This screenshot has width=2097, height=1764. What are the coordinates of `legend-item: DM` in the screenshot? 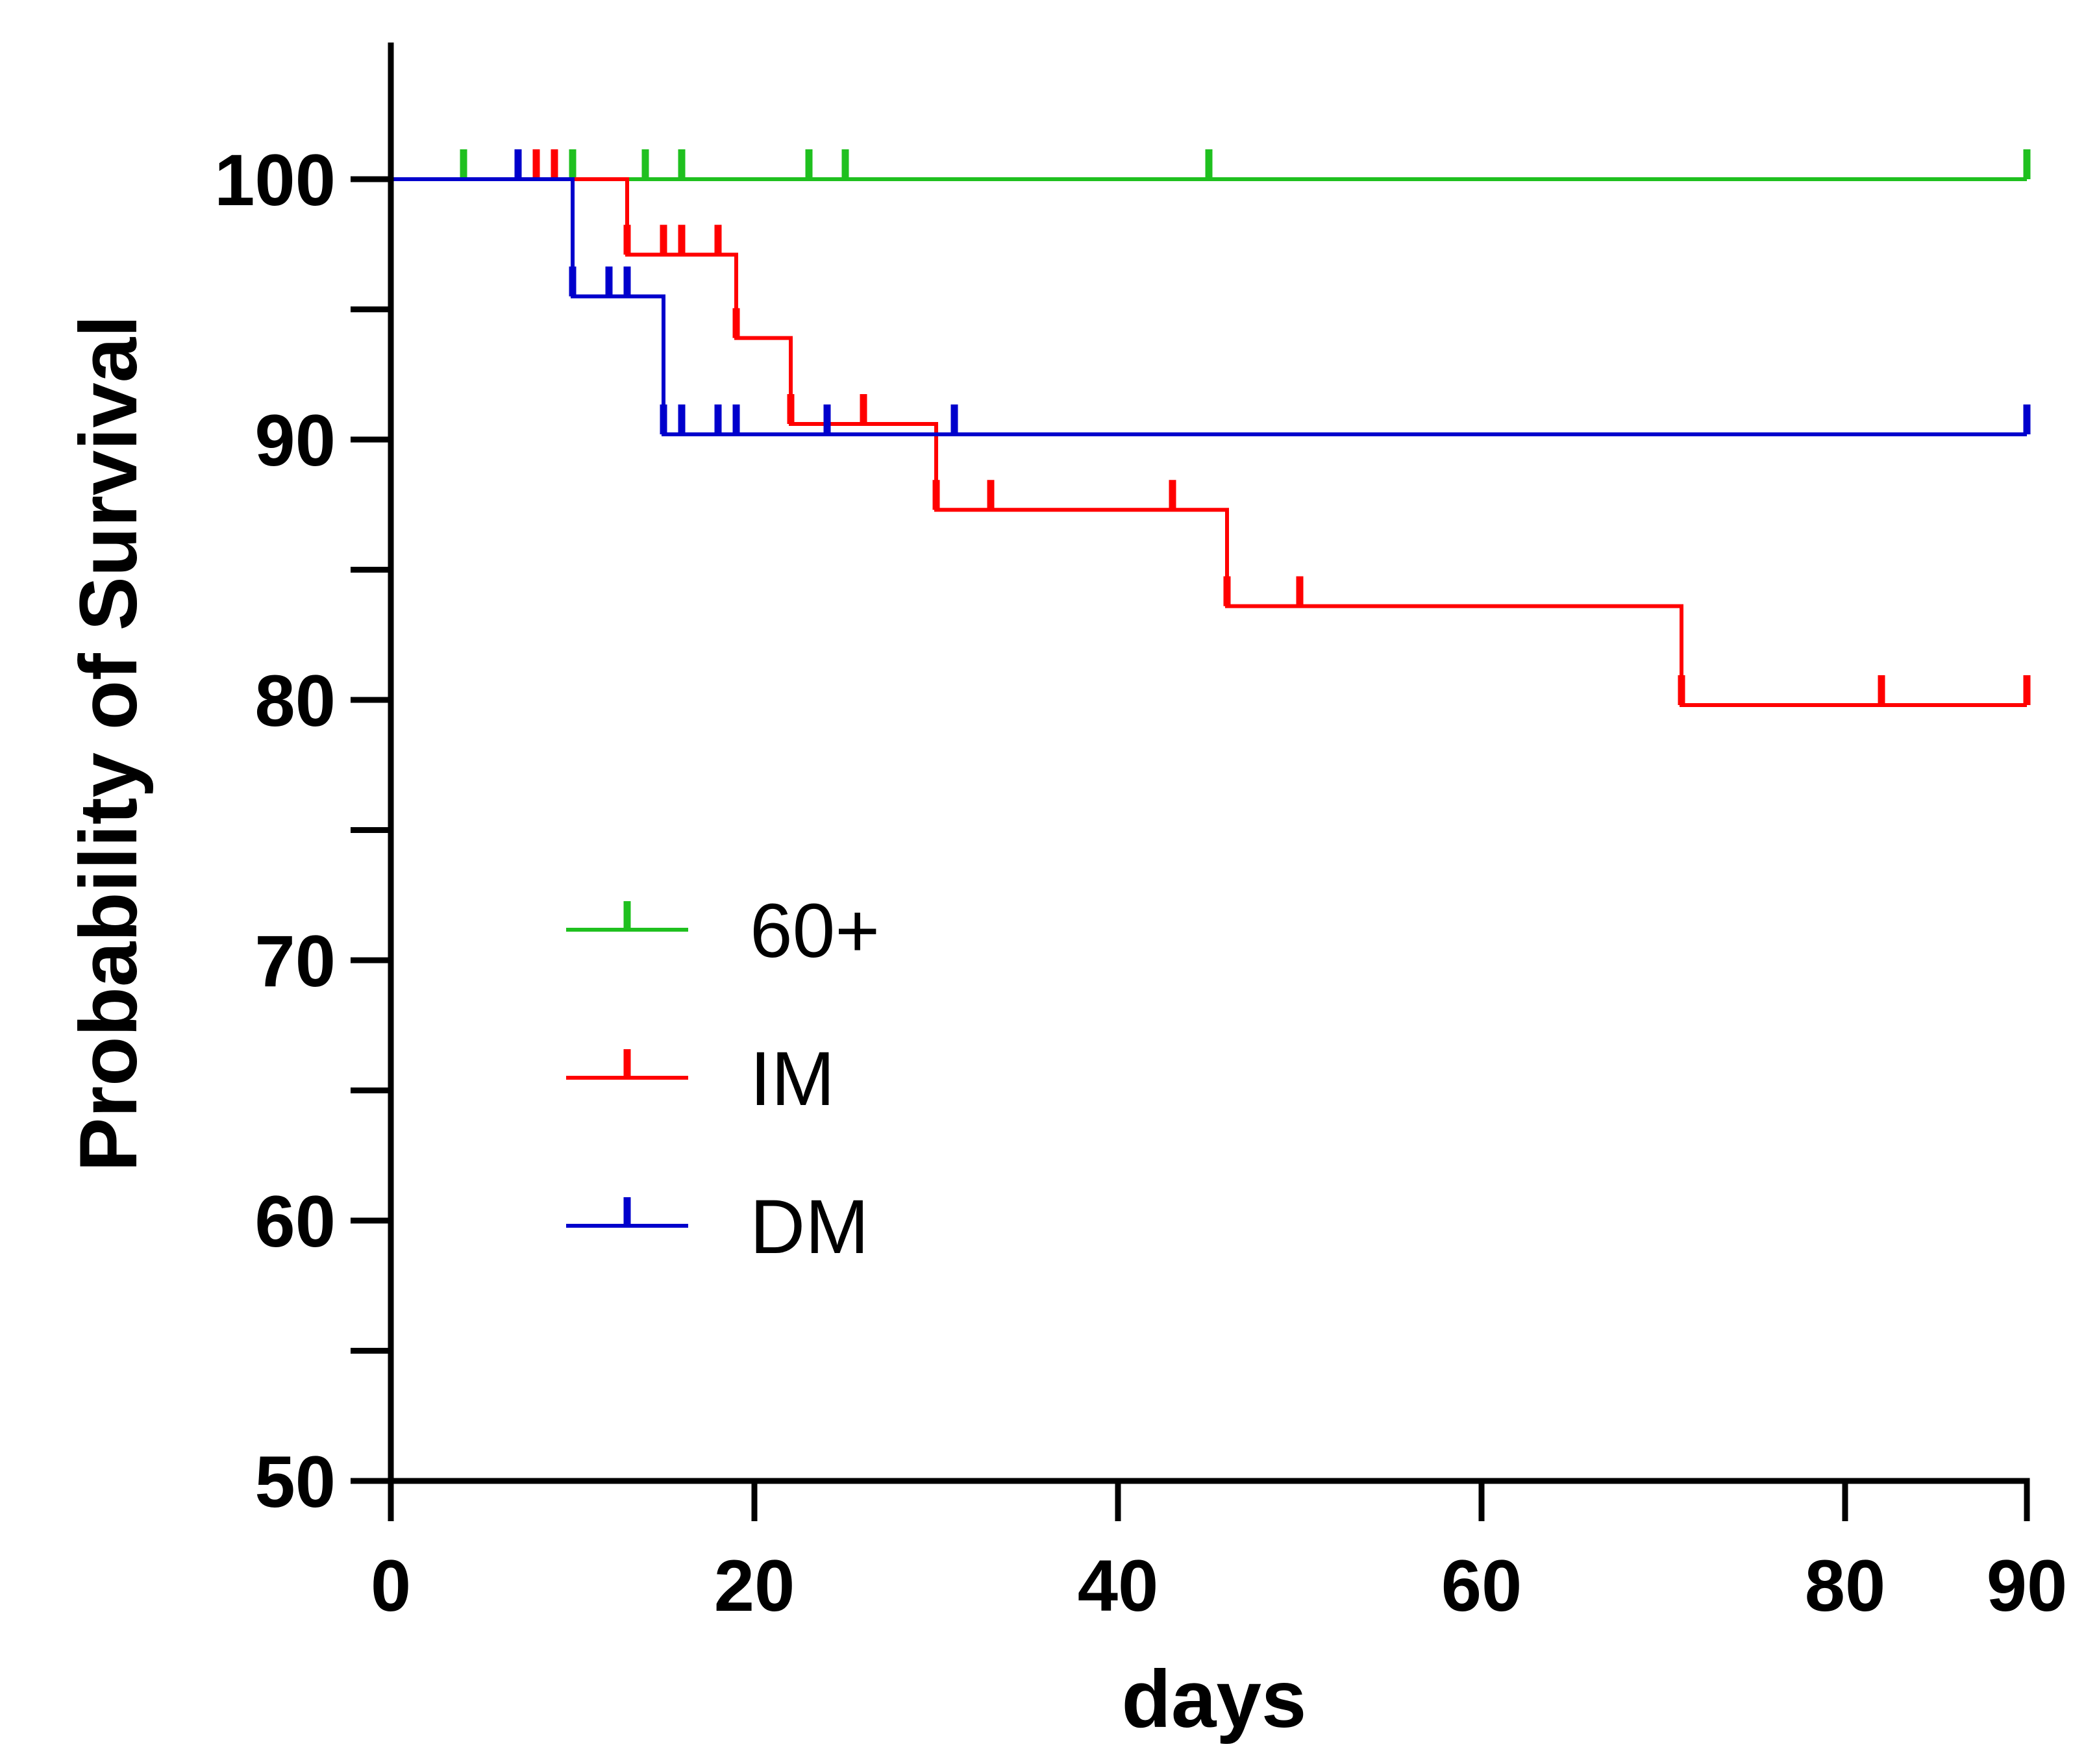 It's located at (717, 1227).